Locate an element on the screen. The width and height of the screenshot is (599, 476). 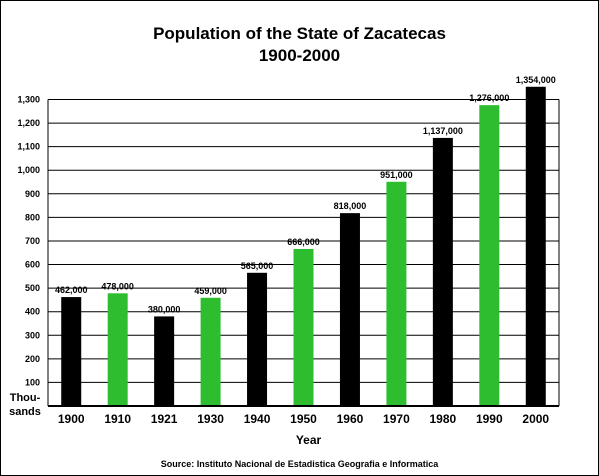
bar-1980 is located at coordinates (442, 271).